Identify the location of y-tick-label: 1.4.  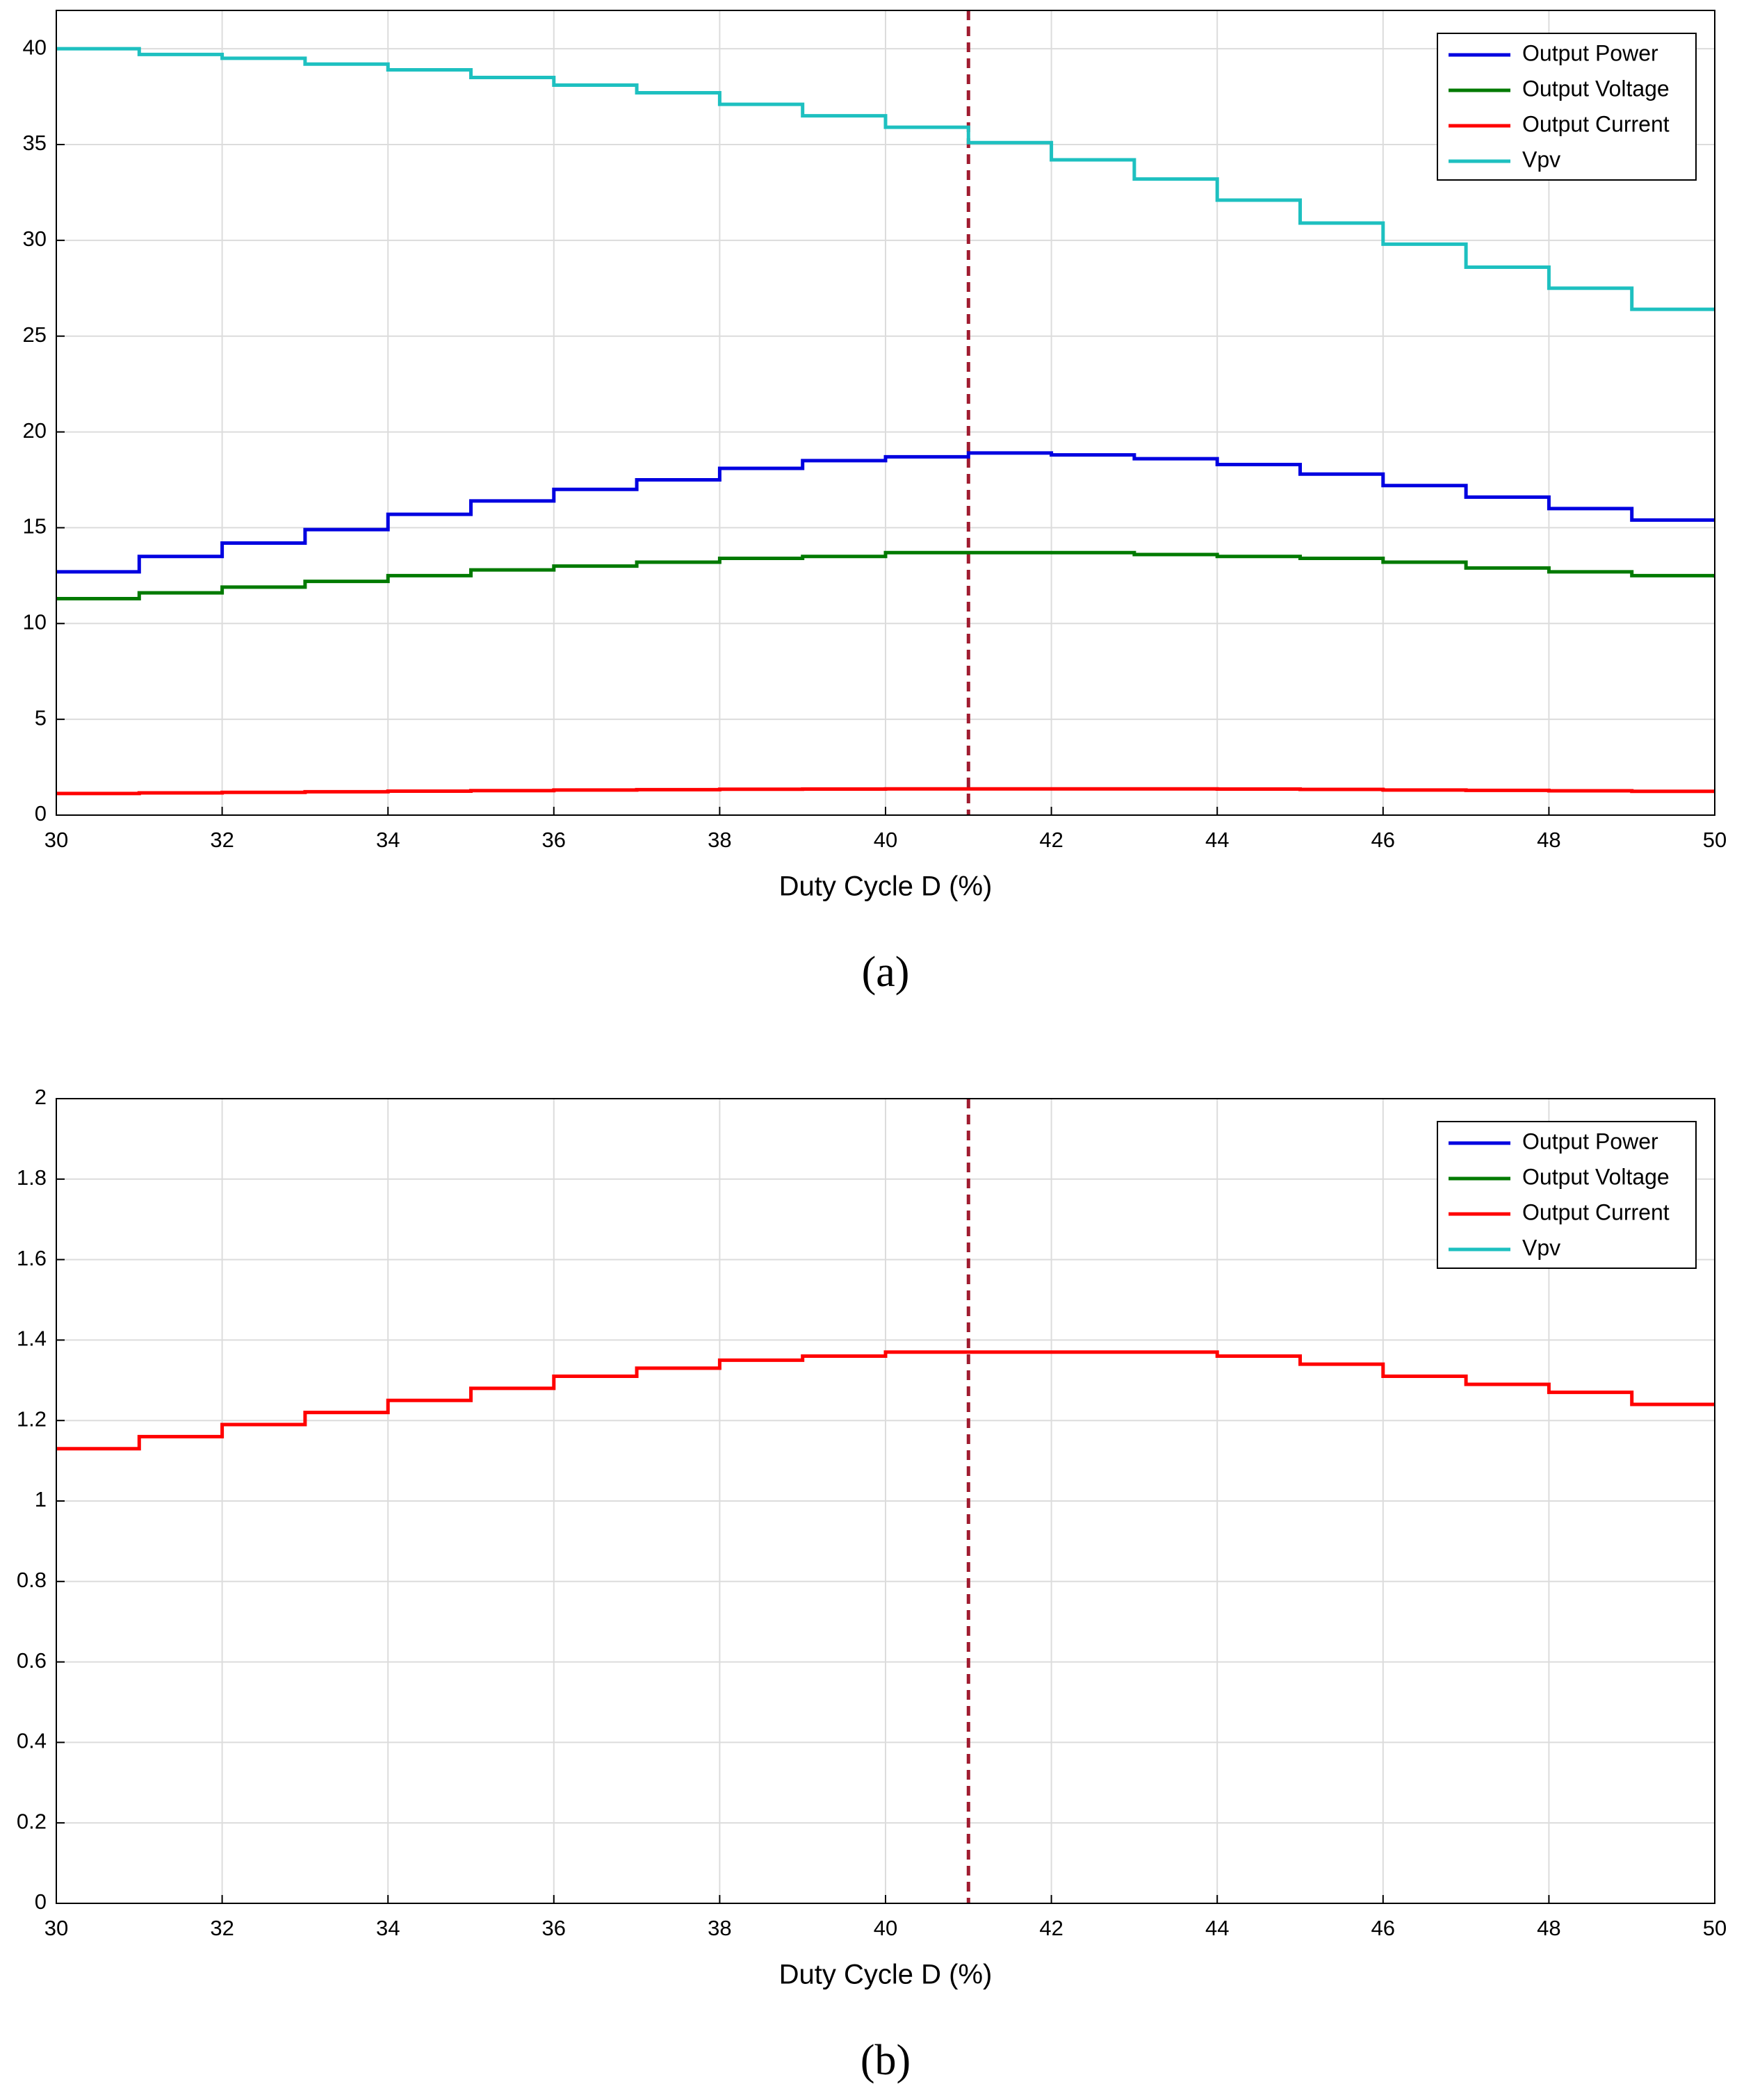
(32, 1339).